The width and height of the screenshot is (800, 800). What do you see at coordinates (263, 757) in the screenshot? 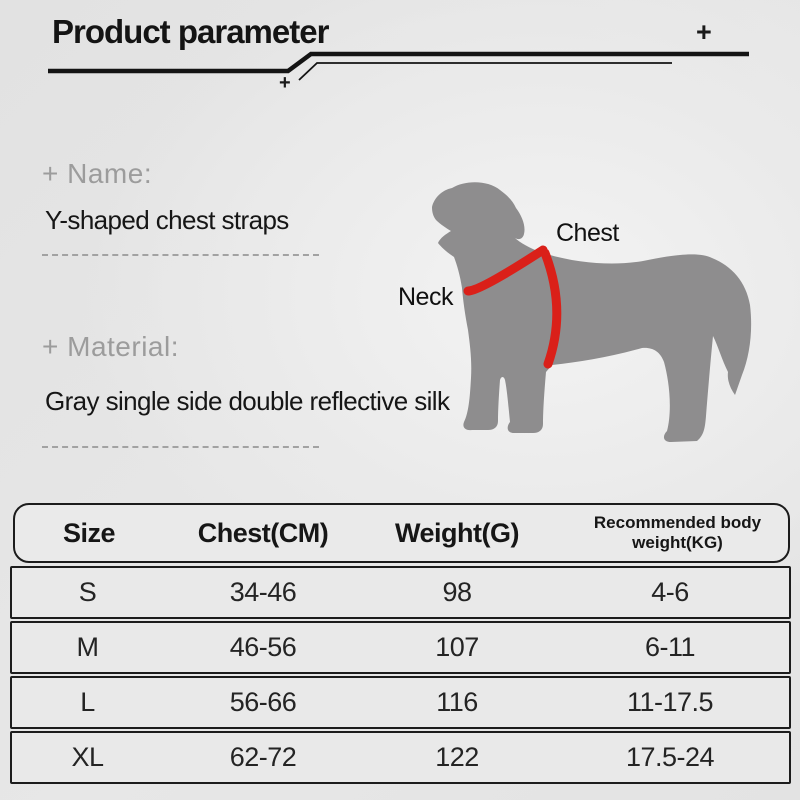
I see `cell-chest: 62-72` at bounding box center [263, 757].